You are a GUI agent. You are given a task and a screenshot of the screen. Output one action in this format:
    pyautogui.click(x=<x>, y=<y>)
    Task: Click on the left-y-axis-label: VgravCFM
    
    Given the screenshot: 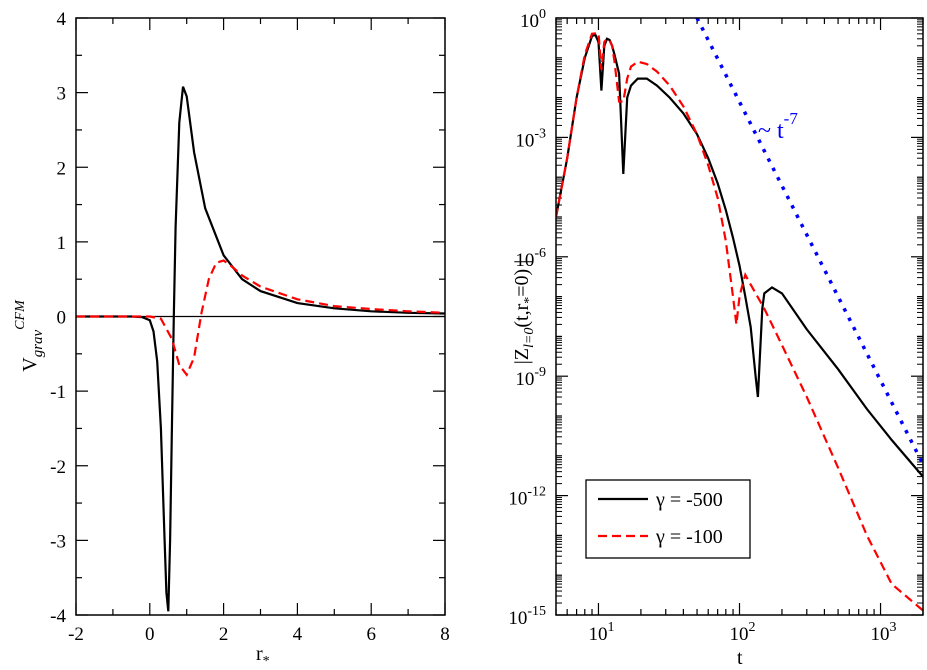 What is the action you would take?
    pyautogui.click(x=29, y=335)
    